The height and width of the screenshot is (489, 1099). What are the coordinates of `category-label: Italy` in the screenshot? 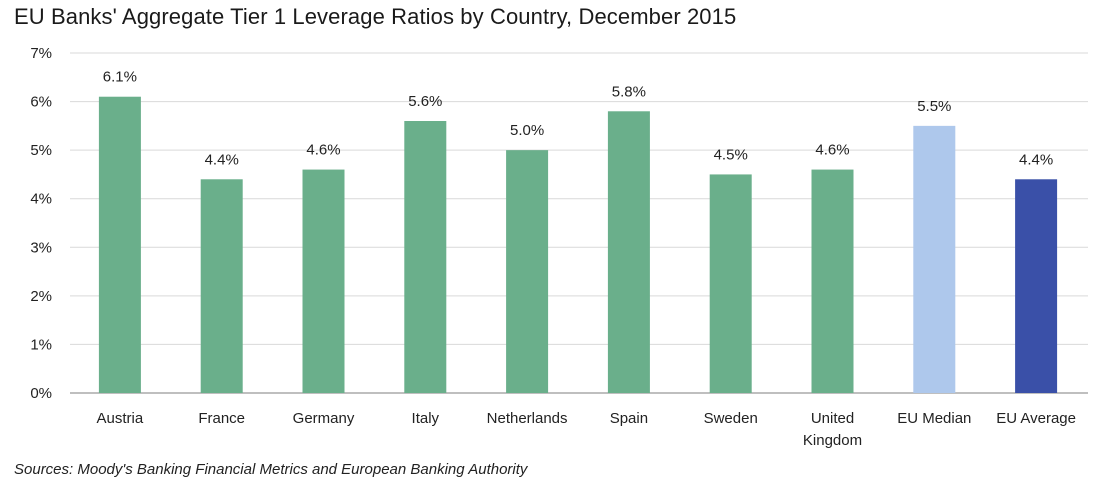 It's located at (426, 418).